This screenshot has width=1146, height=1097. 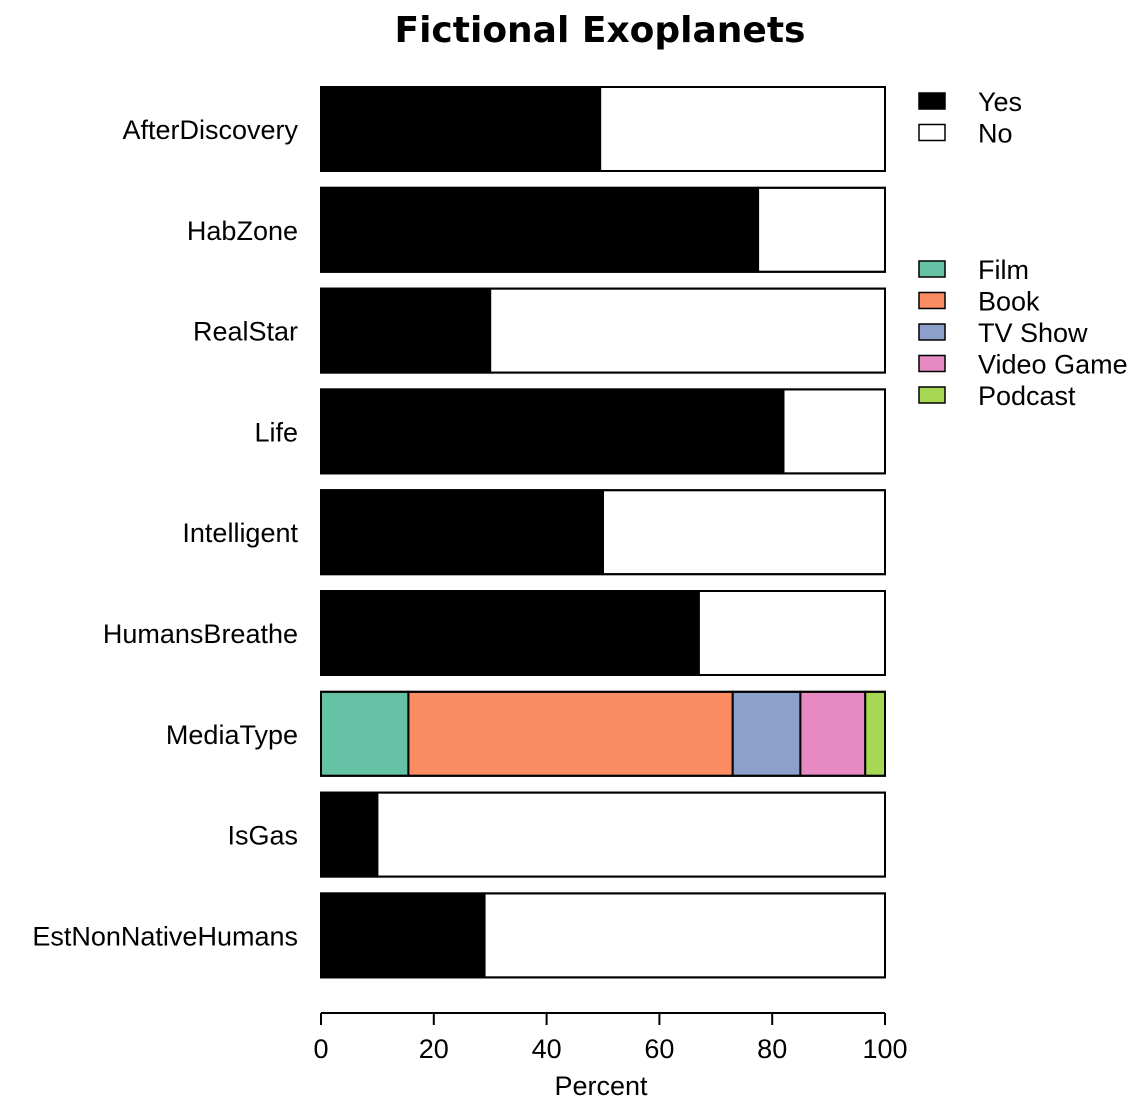 What do you see at coordinates (552, 431) in the screenshot?
I see `bar-life-yes` at bounding box center [552, 431].